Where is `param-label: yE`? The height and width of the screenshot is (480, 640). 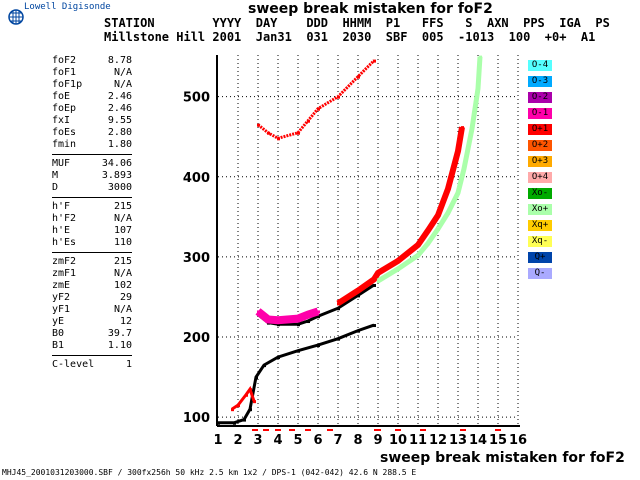 param-label: yE is located at coordinates (58, 321).